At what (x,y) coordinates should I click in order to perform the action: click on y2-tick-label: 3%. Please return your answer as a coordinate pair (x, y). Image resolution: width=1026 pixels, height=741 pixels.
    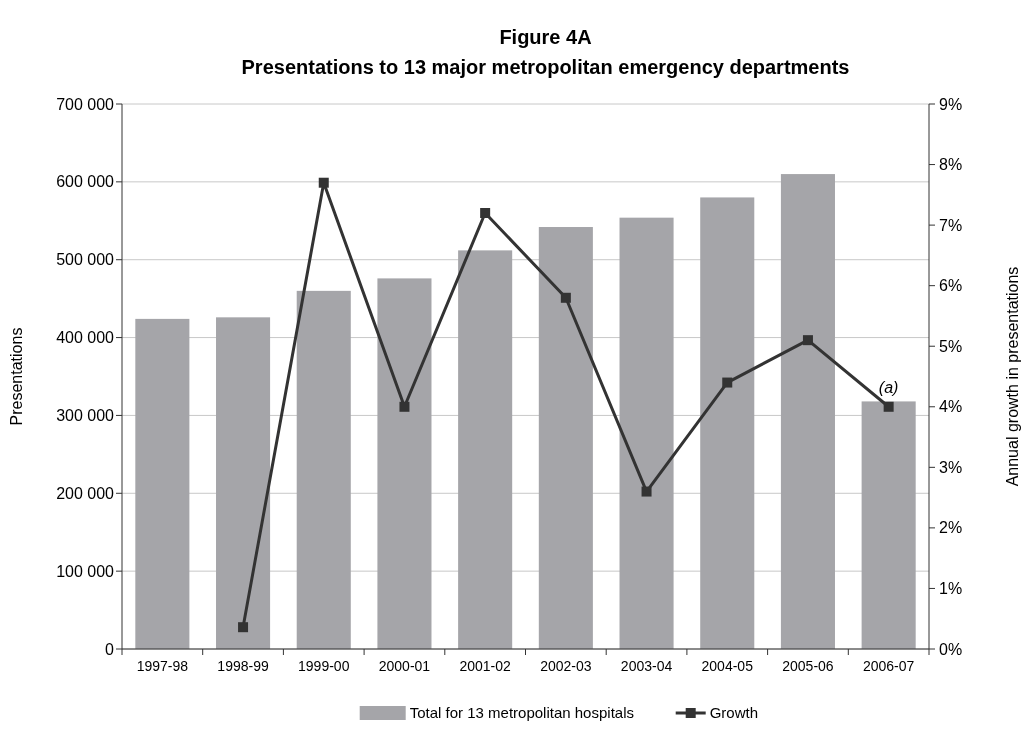
    Looking at the image, I should click on (951, 467).